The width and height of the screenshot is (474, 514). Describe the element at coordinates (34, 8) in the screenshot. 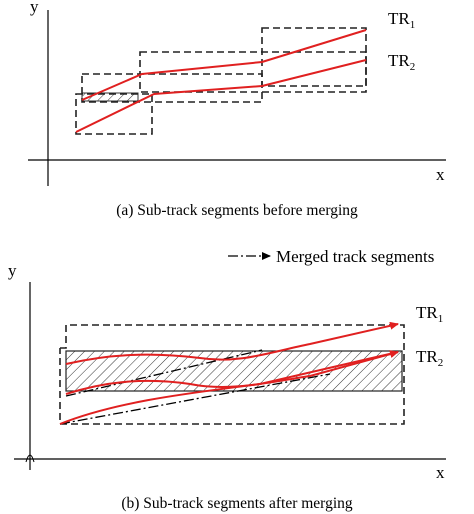

I see `panel-a-y-label: y` at that location.